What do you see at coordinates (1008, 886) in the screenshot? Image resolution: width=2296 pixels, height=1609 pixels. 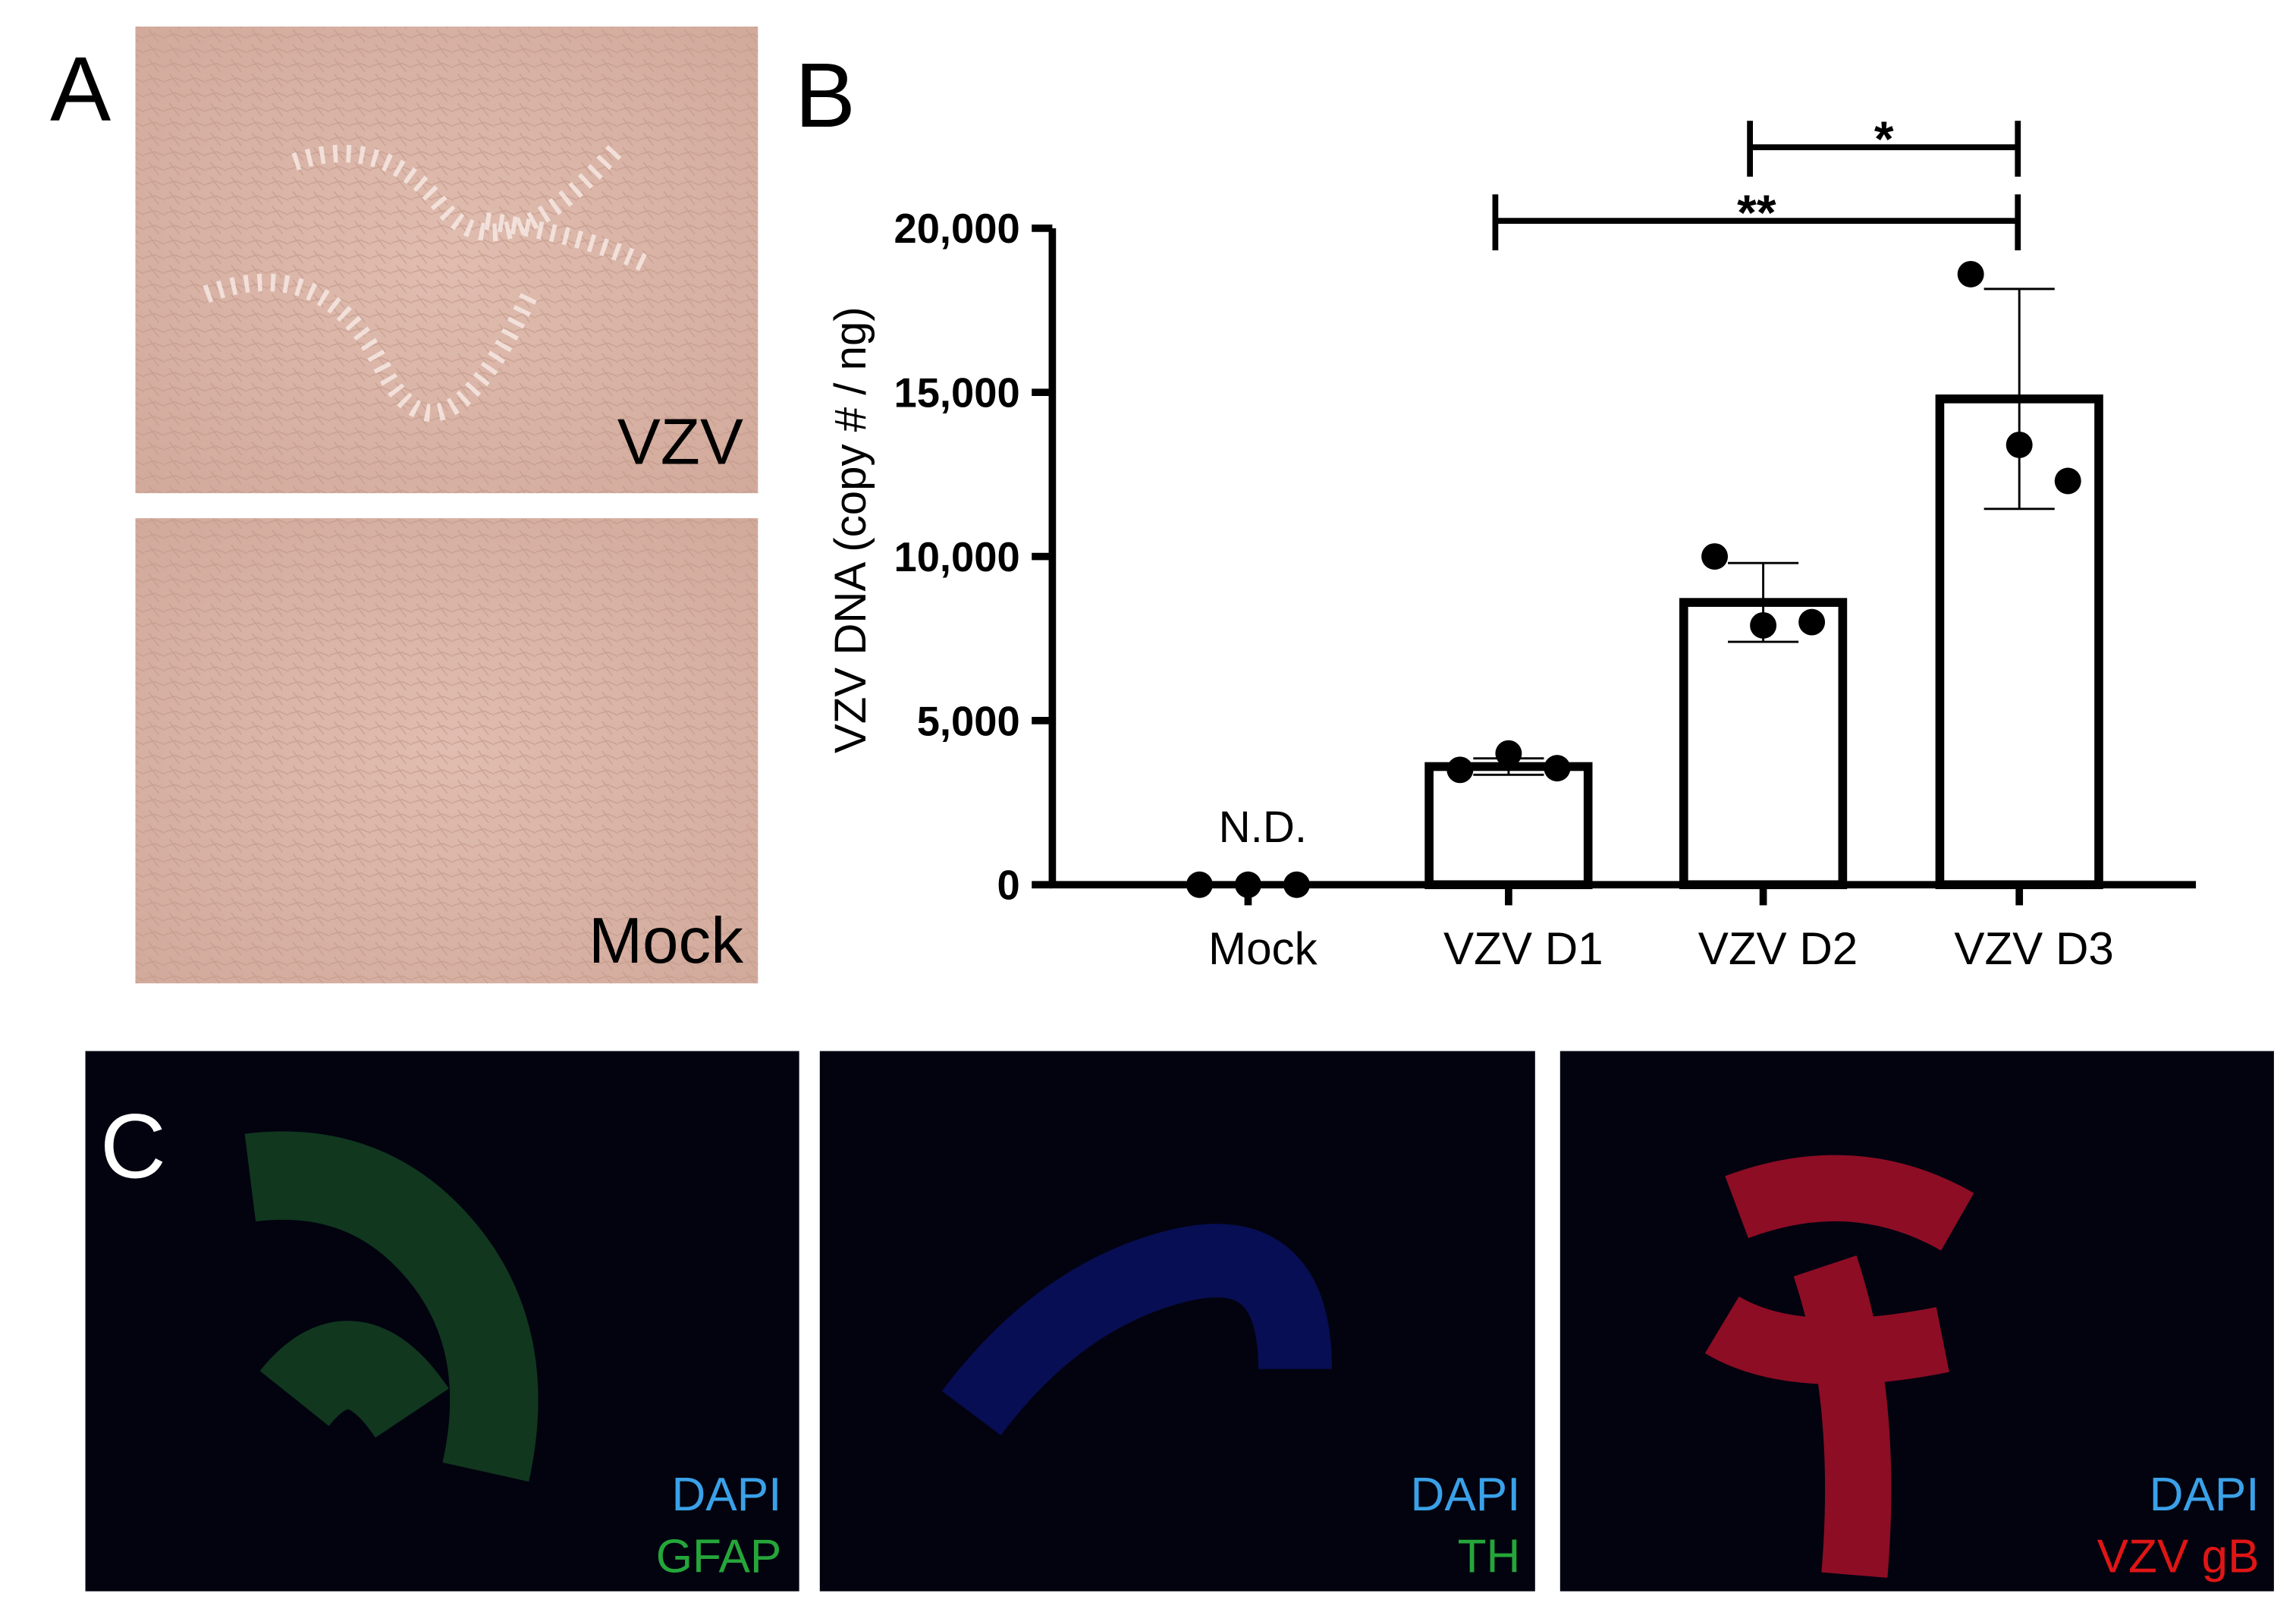 I see `y-tick-label: 0` at bounding box center [1008, 886].